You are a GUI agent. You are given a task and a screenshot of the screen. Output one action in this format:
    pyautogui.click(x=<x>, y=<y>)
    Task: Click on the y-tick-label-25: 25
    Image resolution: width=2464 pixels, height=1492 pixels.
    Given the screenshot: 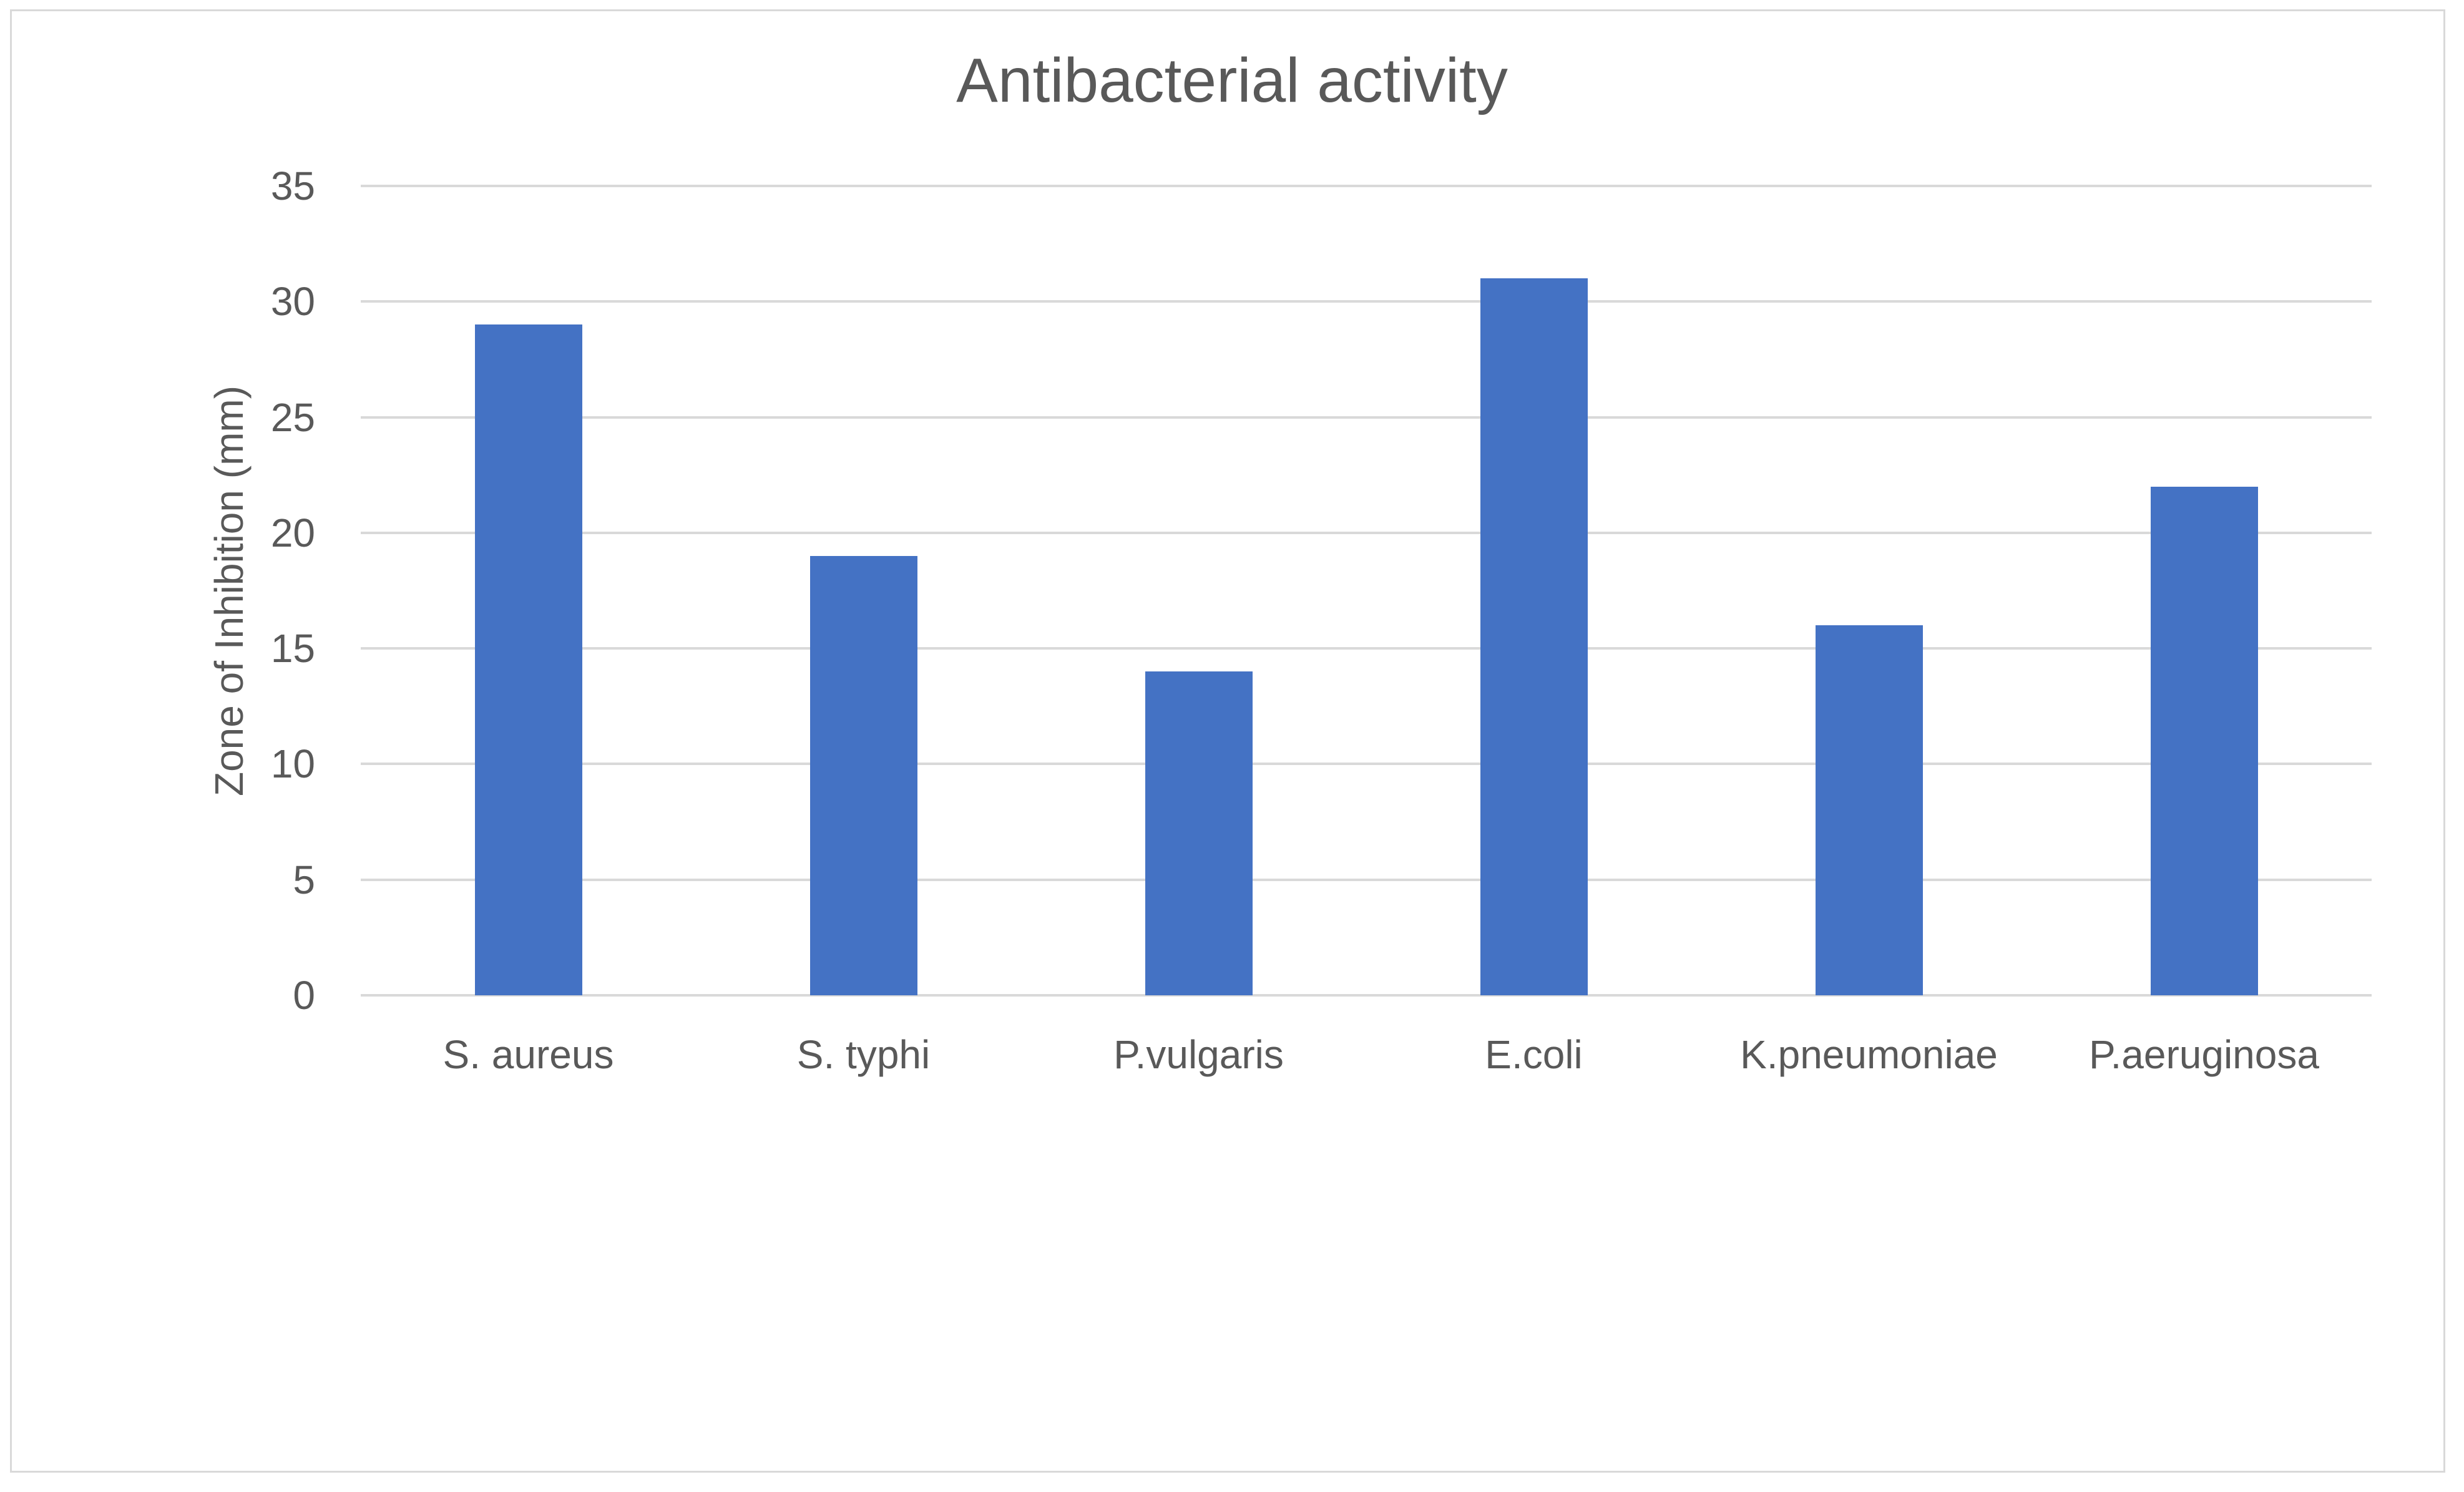 What is the action you would take?
    pyautogui.click(x=292, y=417)
    